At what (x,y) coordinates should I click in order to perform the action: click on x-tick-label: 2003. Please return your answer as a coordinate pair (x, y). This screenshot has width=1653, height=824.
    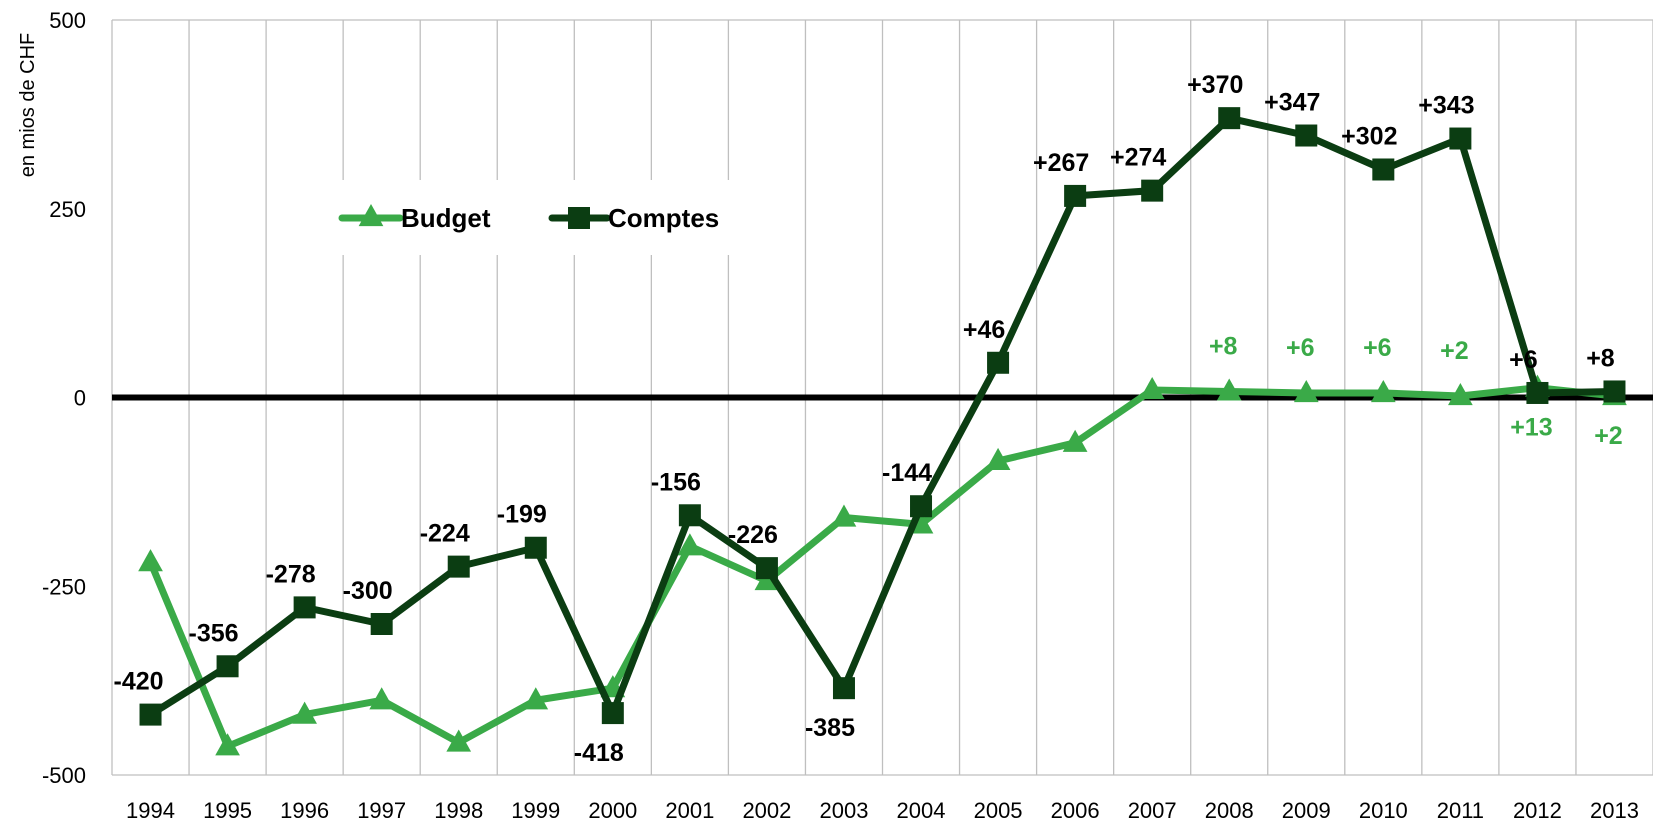
    Looking at the image, I should click on (843, 810).